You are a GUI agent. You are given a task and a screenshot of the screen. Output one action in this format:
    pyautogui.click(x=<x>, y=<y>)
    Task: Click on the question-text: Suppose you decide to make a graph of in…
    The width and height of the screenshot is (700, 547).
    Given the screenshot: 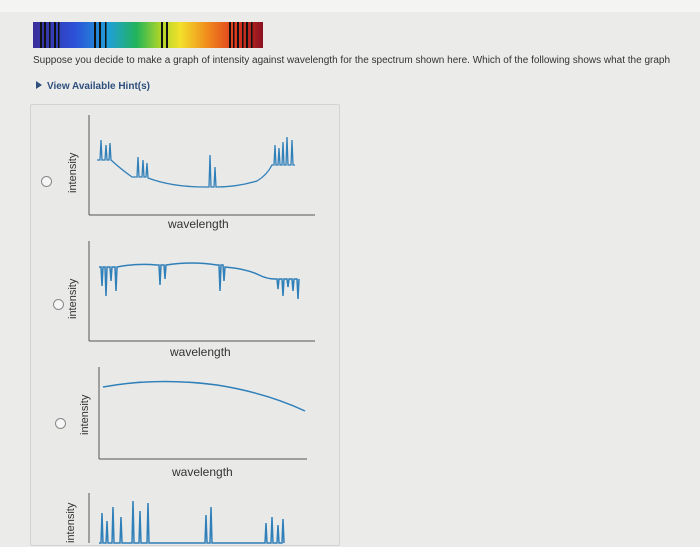 What is the action you would take?
    pyautogui.click(x=352, y=60)
    